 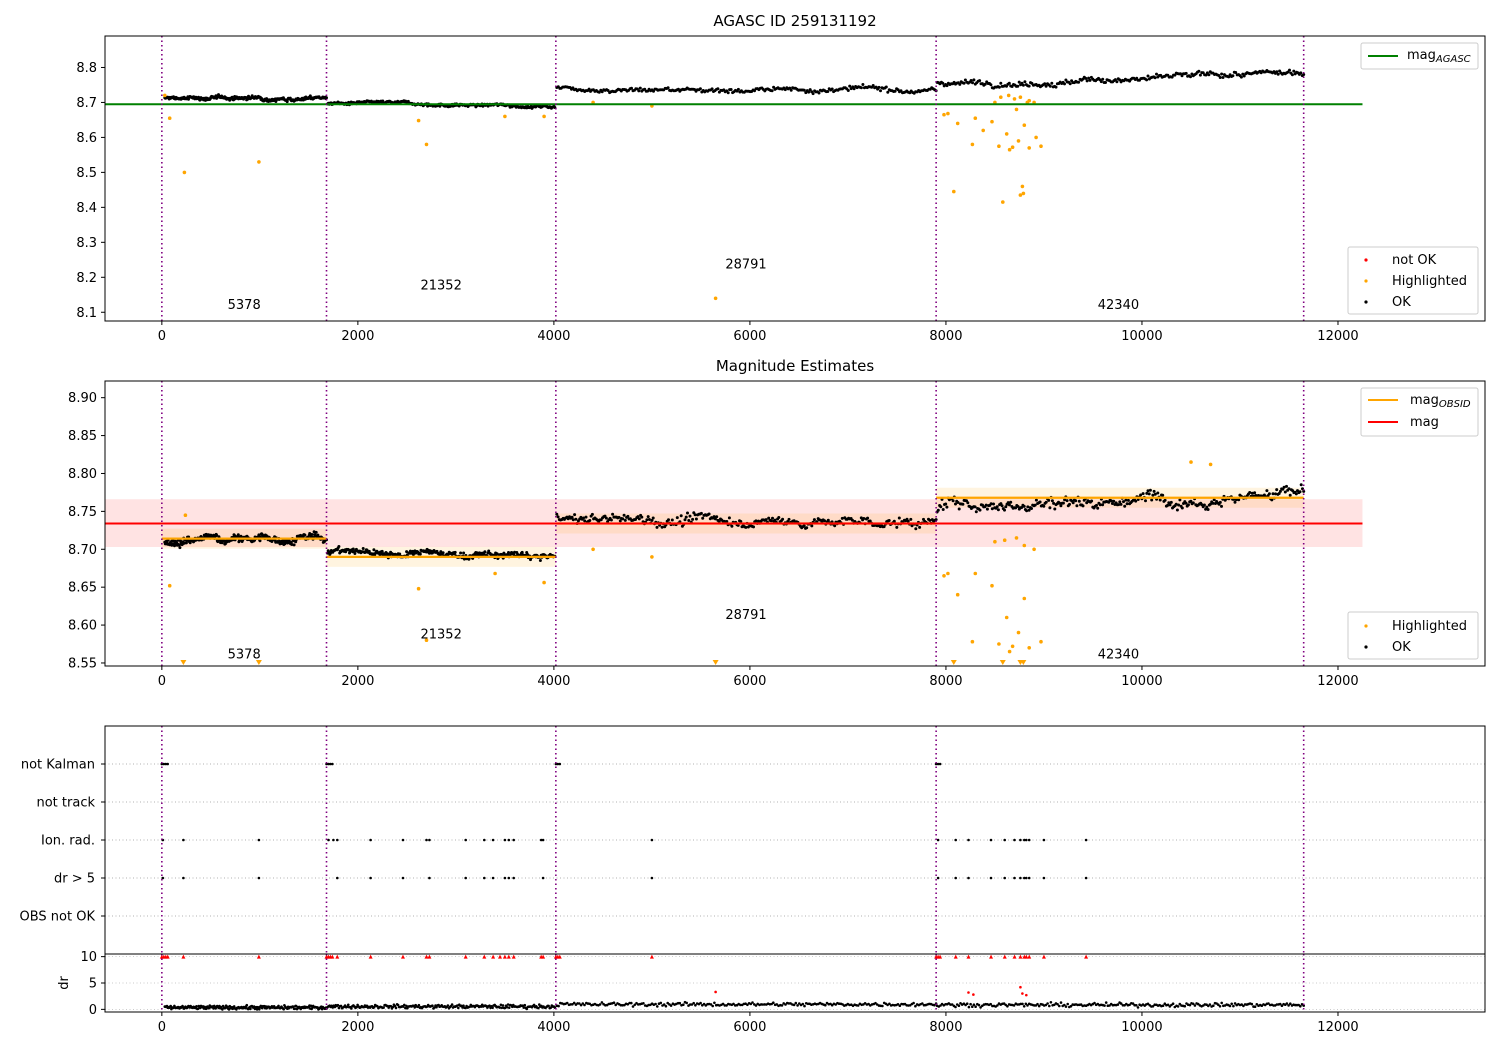 I want to click on panel1-legend-mag-sub: AGASC, so click(x=1453, y=59).